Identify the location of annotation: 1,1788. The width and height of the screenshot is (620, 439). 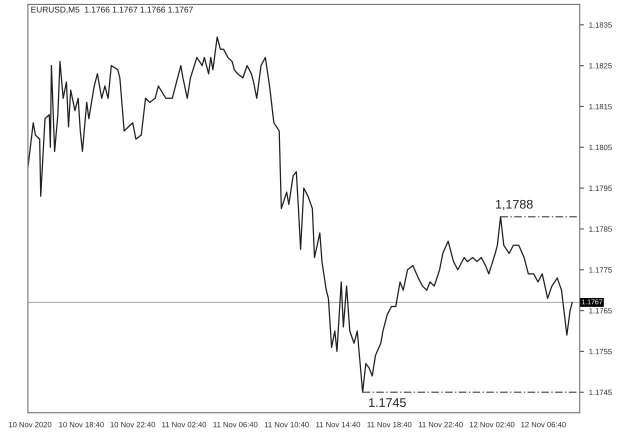
(514, 205).